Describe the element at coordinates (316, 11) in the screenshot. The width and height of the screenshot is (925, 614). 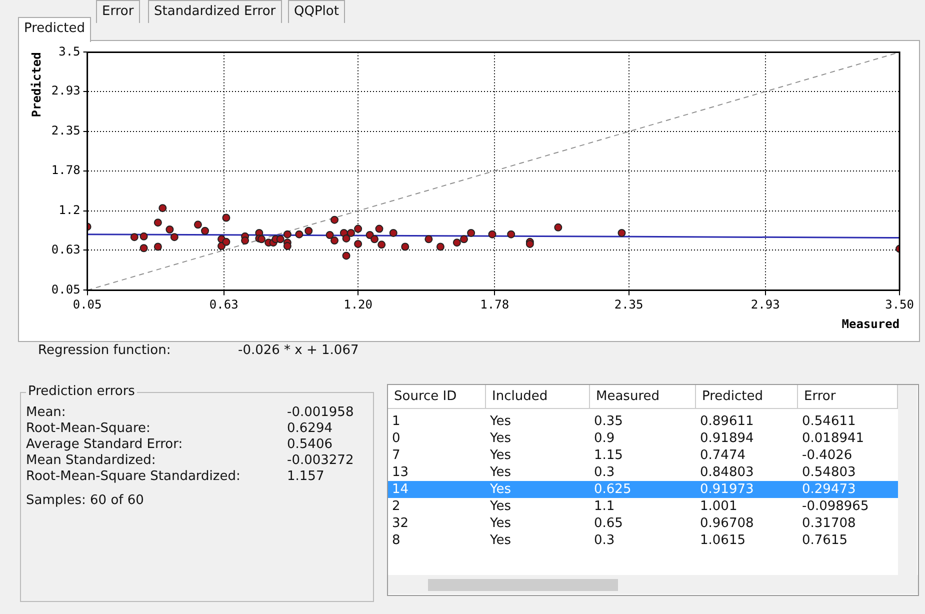
I see `text: QQPlot` at that location.